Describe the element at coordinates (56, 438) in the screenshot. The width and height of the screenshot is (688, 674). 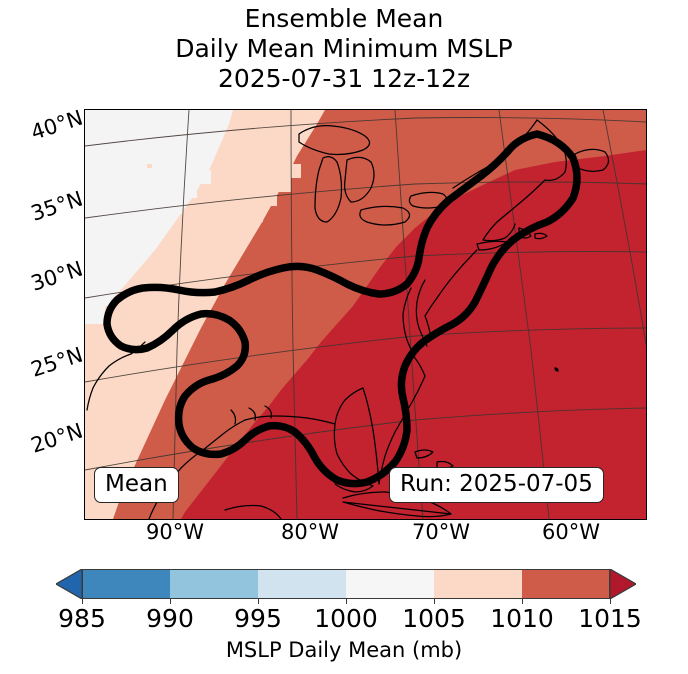
I see `lat-label-20n: 20°N` at that location.